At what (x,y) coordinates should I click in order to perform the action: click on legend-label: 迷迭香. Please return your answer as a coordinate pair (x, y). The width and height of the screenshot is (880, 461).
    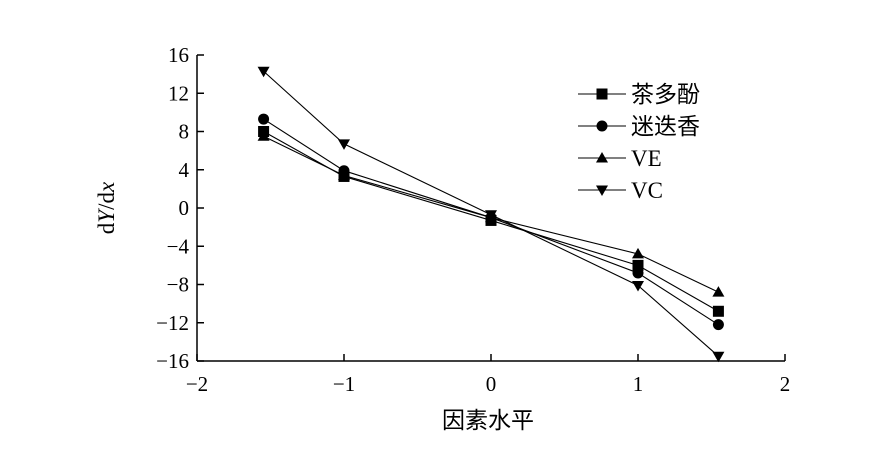
    Looking at the image, I should click on (665, 126).